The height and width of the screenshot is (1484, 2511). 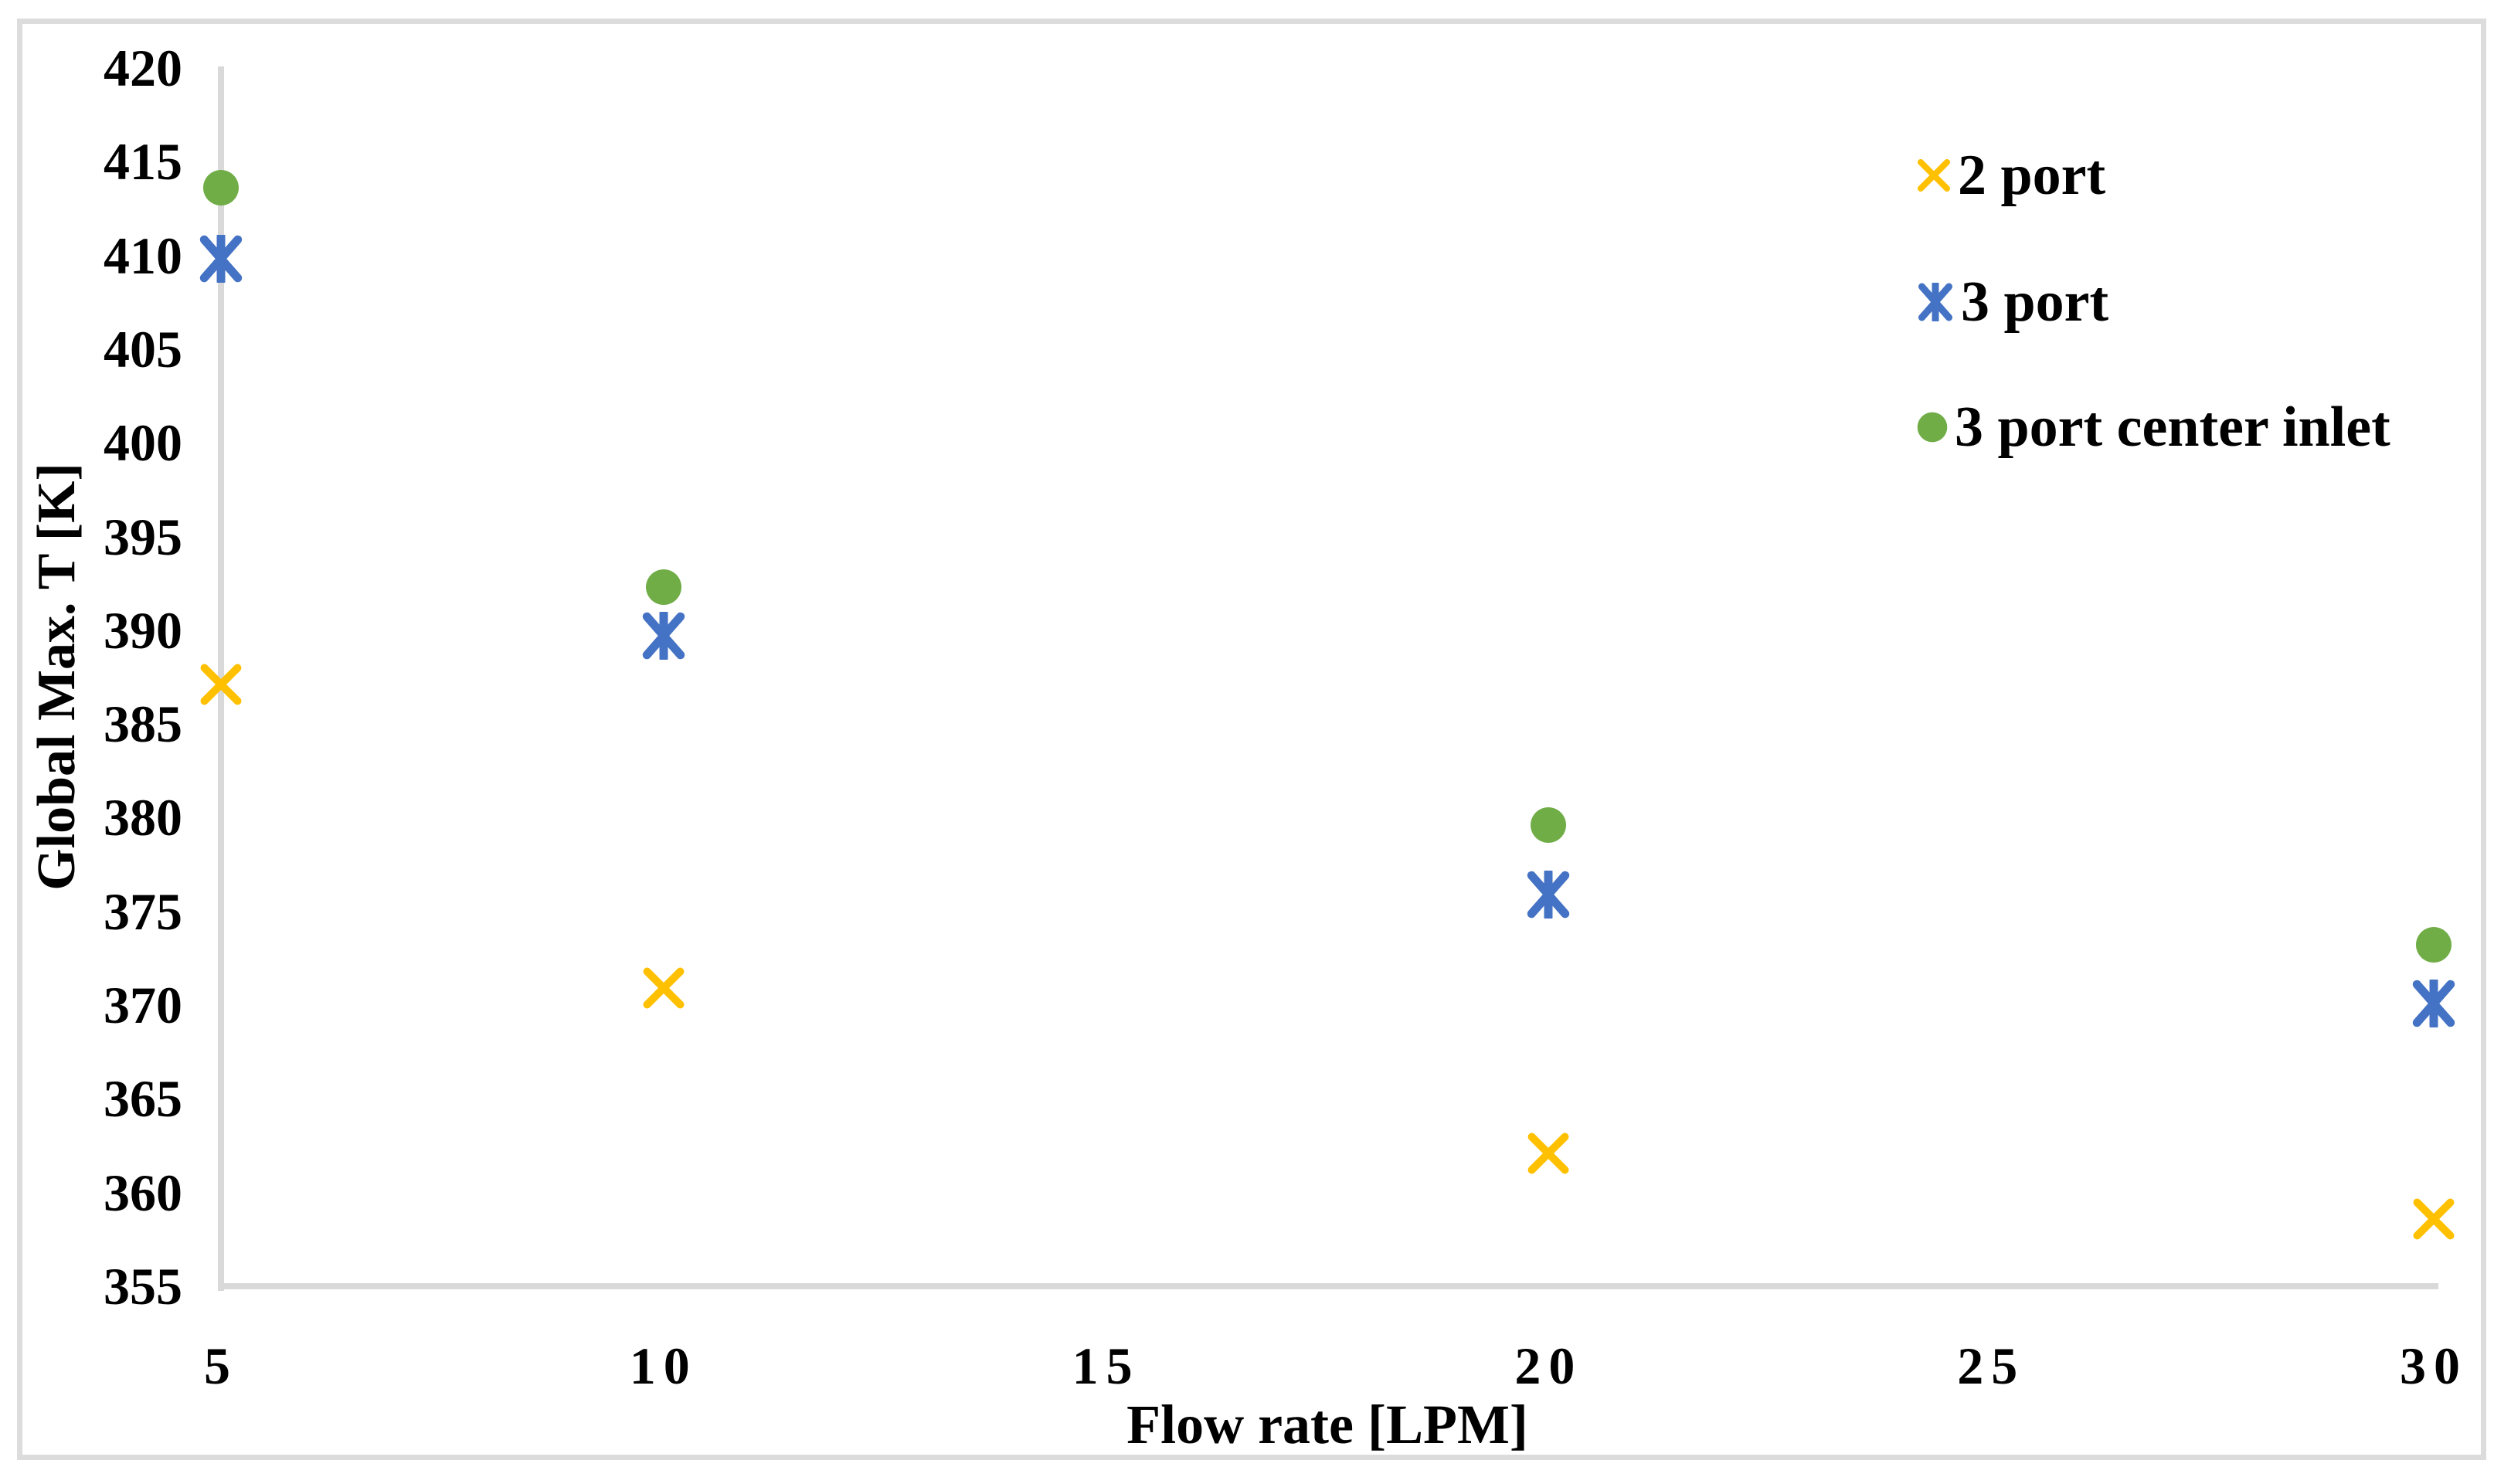 What do you see at coordinates (2434, 1365) in the screenshot?
I see `x-tick-label: 30` at bounding box center [2434, 1365].